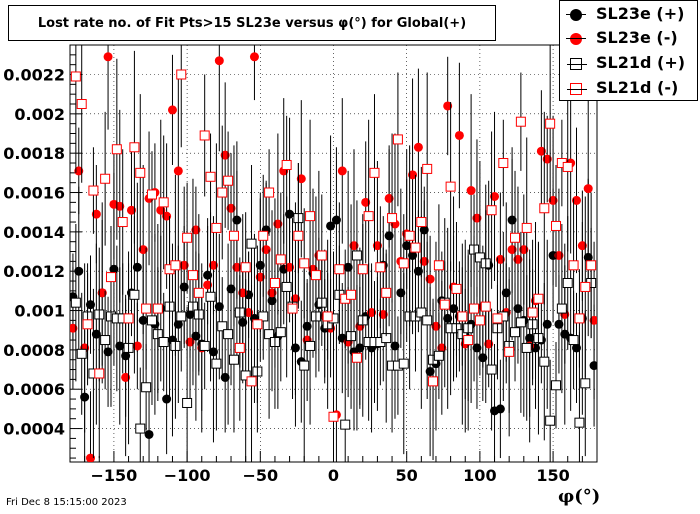 The height and width of the screenshot is (514, 700). What do you see at coordinates (628, 64) in the screenshot?
I see `legend-item-sl21d-plus: SL21d (+)` at bounding box center [628, 64].